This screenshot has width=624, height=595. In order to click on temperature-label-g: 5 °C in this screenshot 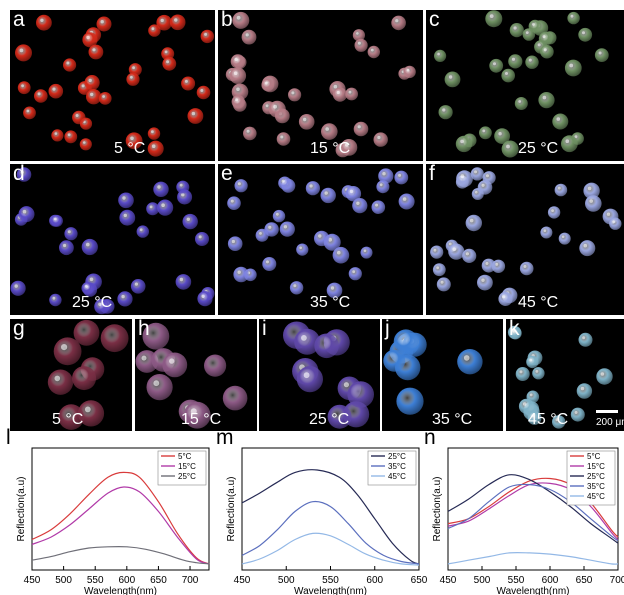, I will do `click(68, 419)`.